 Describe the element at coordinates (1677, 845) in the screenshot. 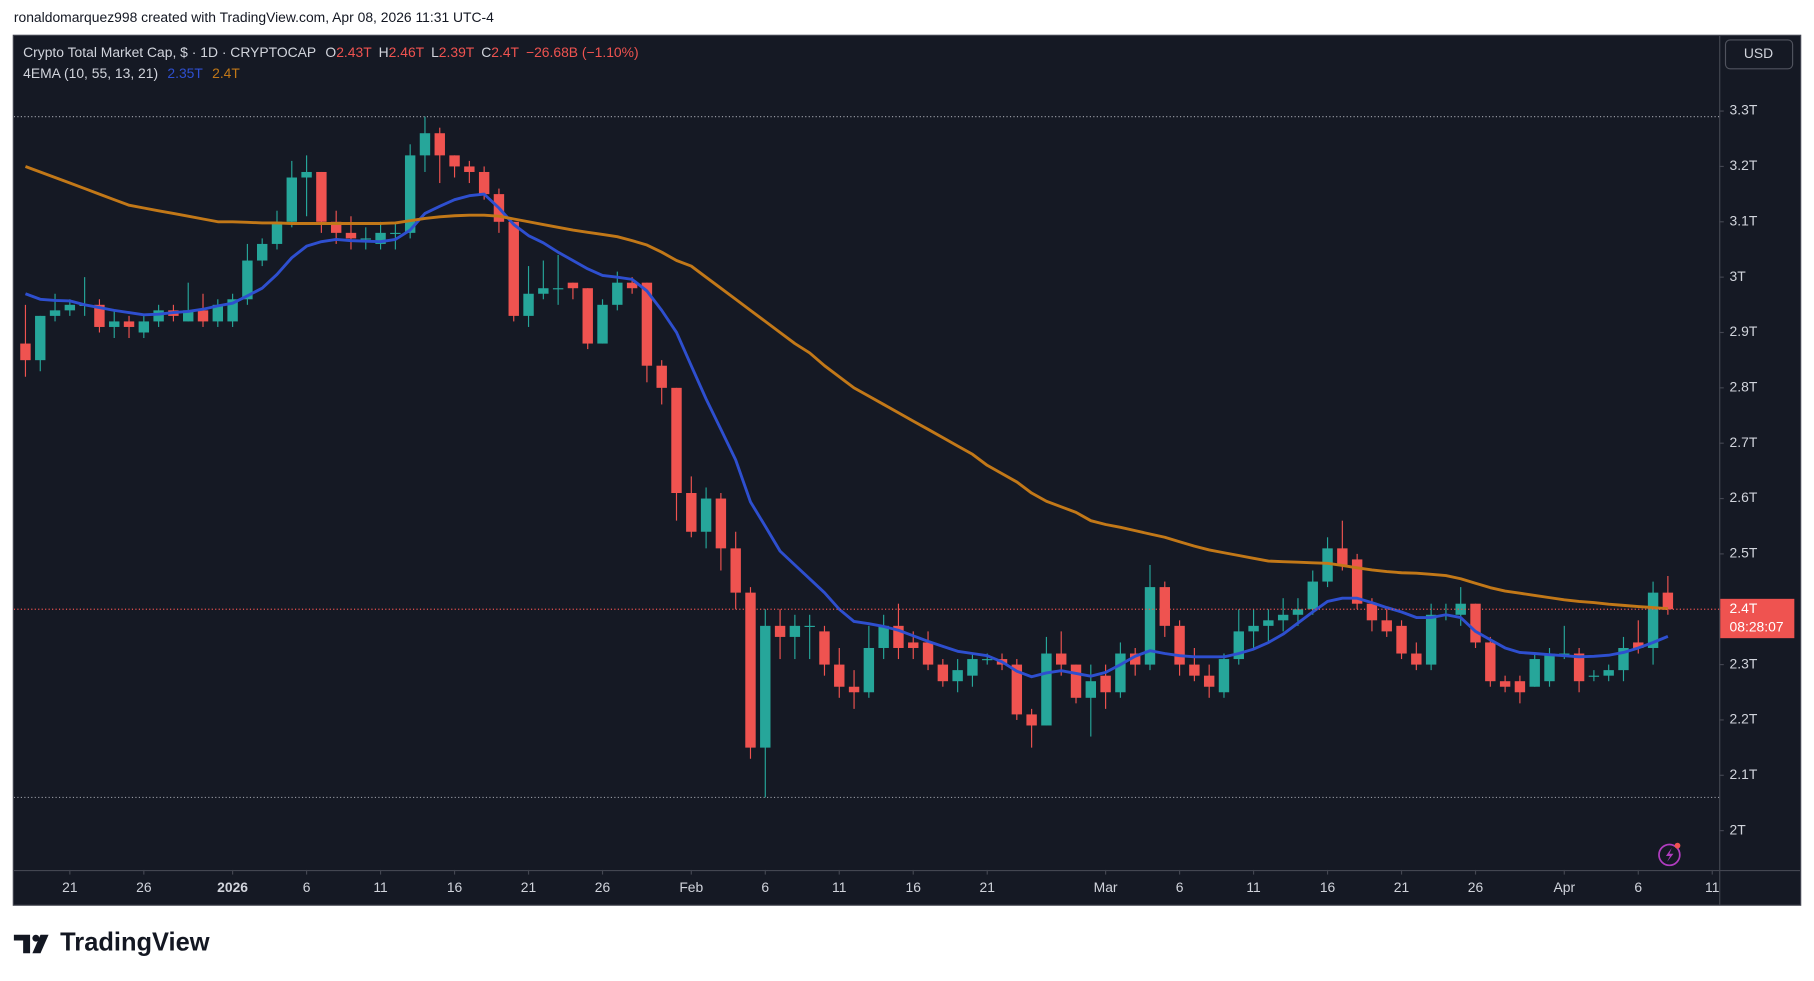

I see `alert-dot` at that location.